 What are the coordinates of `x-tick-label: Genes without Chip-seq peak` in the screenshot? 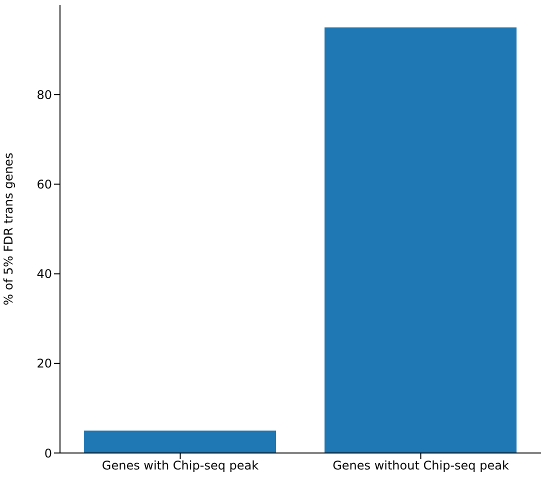 It's located at (420, 465).